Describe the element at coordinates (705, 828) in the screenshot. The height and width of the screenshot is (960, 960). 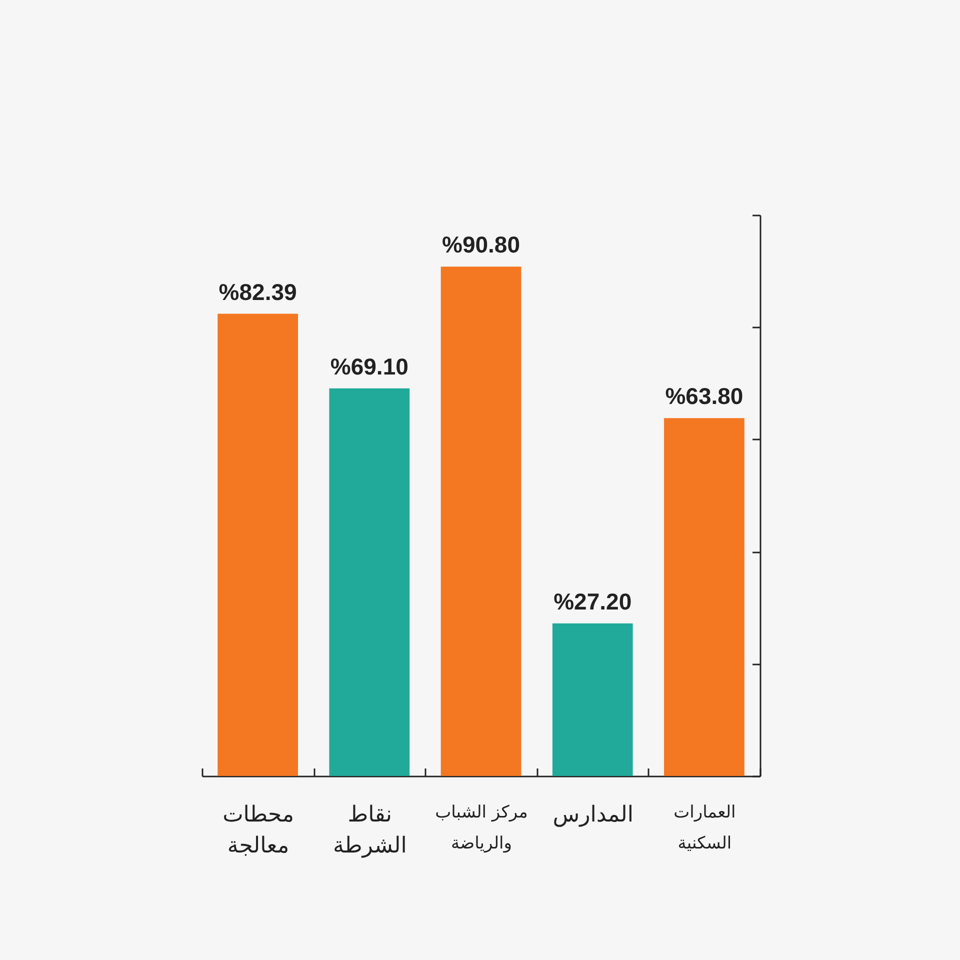
I see `x-tick-label: العمارات السكنية` at that location.